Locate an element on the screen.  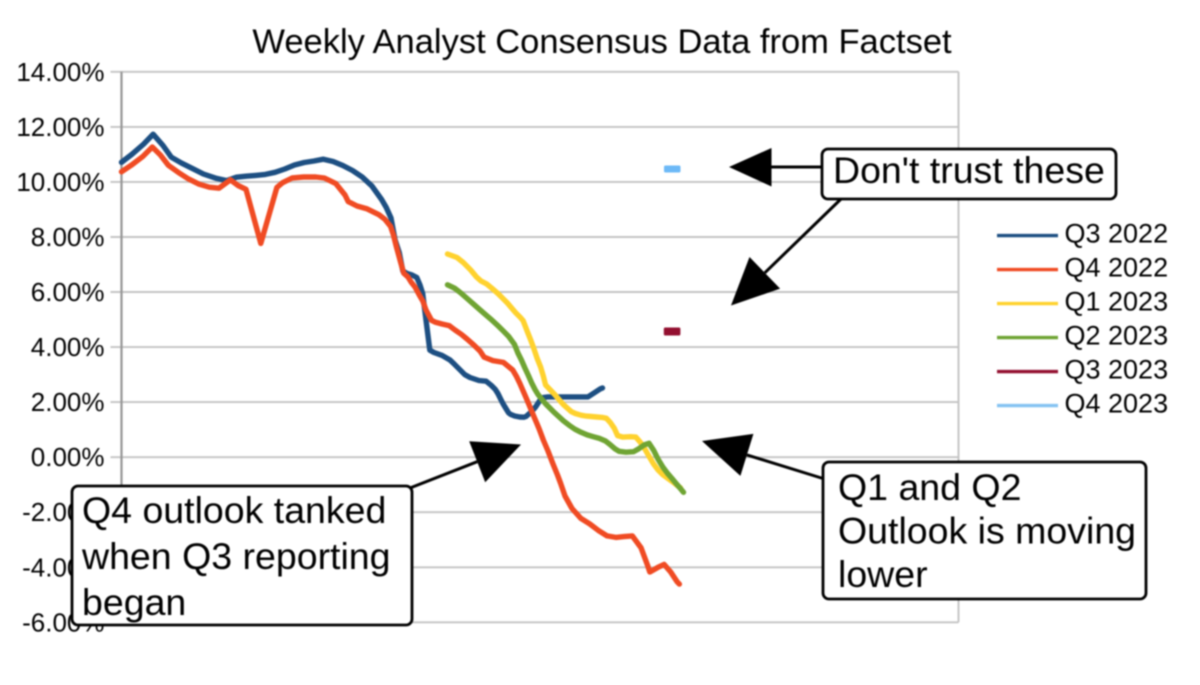
svg-text: Outlook is moving is located at coordinates (987, 531).